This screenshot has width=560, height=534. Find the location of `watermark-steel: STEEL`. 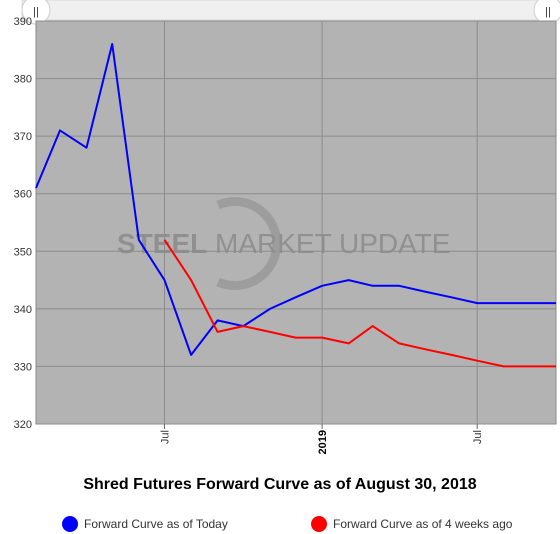

watermark-steel: STEEL is located at coordinates (162, 243).